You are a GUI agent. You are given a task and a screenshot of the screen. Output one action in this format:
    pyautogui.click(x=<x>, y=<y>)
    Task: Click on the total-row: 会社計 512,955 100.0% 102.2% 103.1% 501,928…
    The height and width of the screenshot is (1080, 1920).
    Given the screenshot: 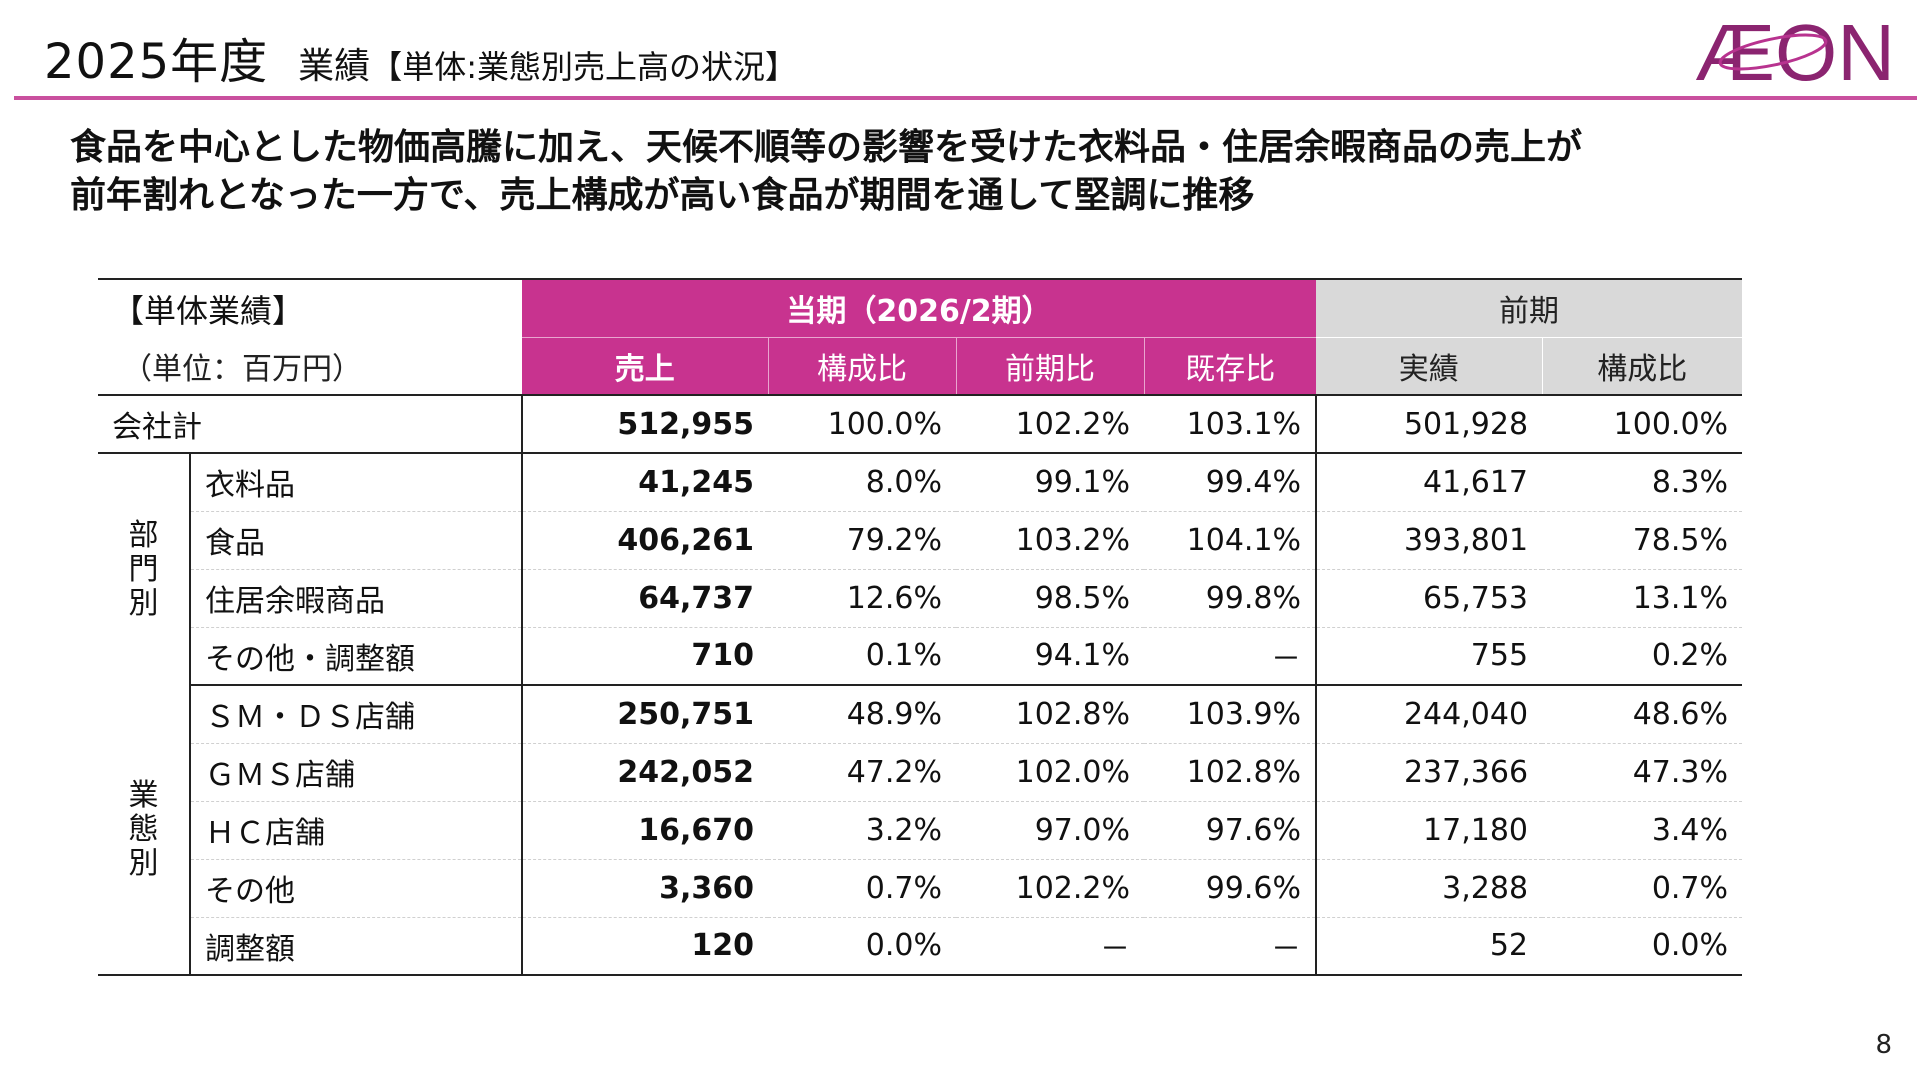 What is the action you would take?
    pyautogui.click(x=920, y=424)
    